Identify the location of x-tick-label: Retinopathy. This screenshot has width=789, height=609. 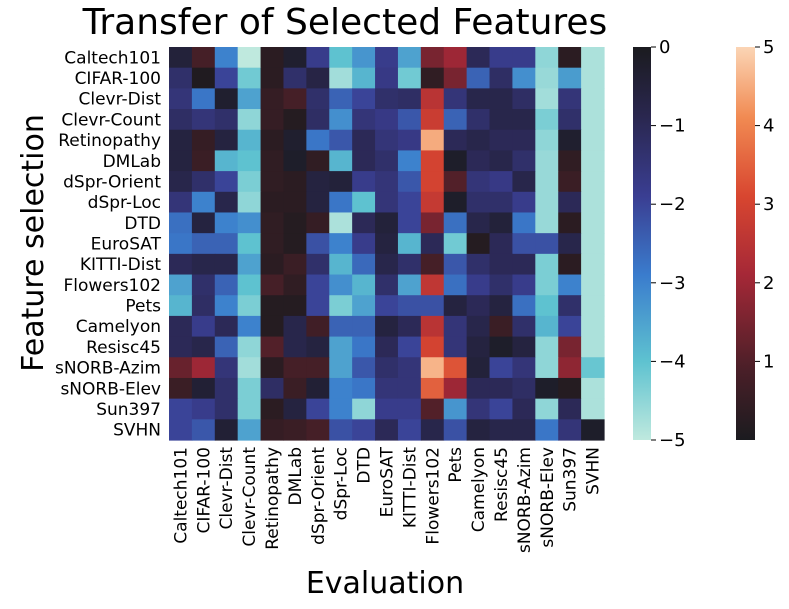
(273, 498).